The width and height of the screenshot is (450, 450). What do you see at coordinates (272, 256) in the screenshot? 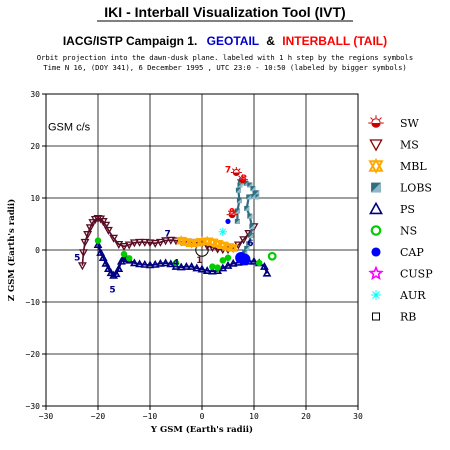
I see `ns-ring-point` at bounding box center [272, 256].